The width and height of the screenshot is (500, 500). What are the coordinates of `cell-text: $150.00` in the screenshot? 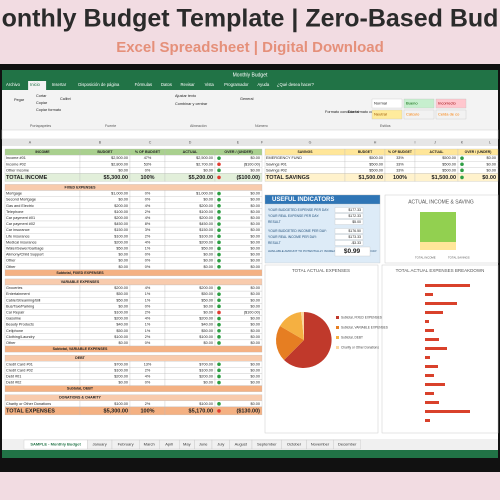 It's located at (121, 230).